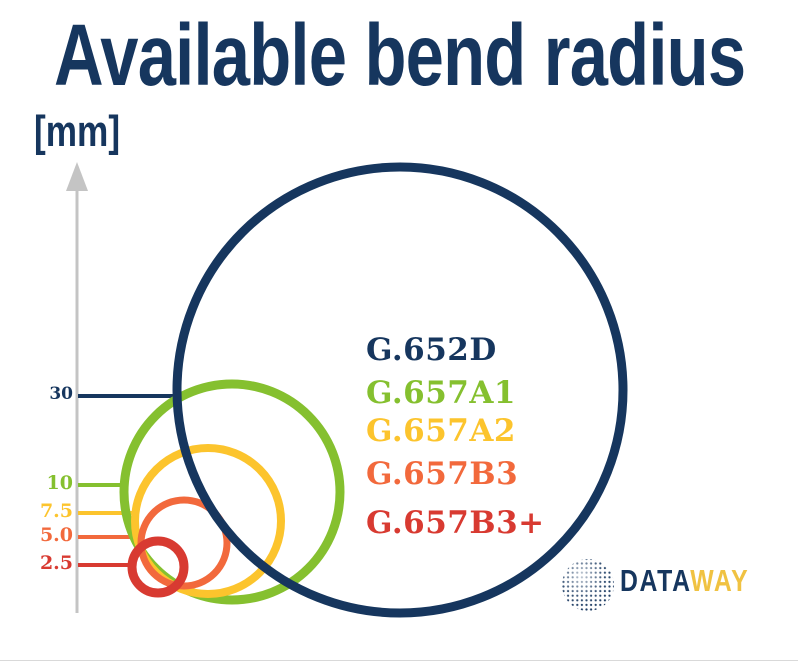 This screenshot has height=661, width=798. Describe the element at coordinates (56, 535) in the screenshot. I see `tick-label-5-0: 5.0` at that location.